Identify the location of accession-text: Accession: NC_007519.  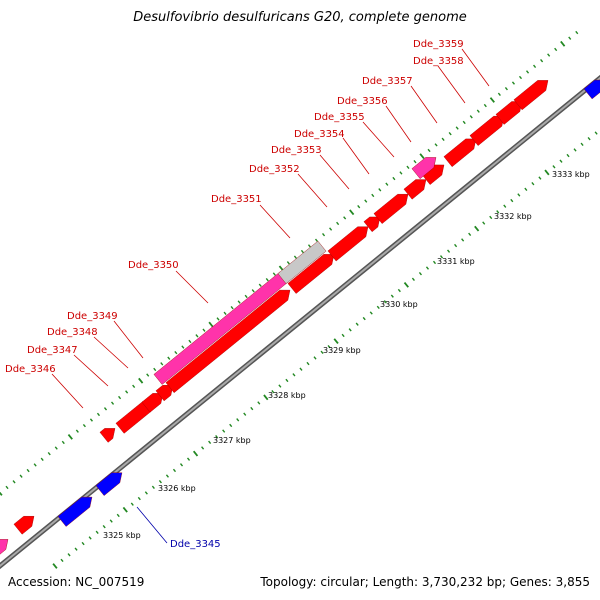
(76, 582).